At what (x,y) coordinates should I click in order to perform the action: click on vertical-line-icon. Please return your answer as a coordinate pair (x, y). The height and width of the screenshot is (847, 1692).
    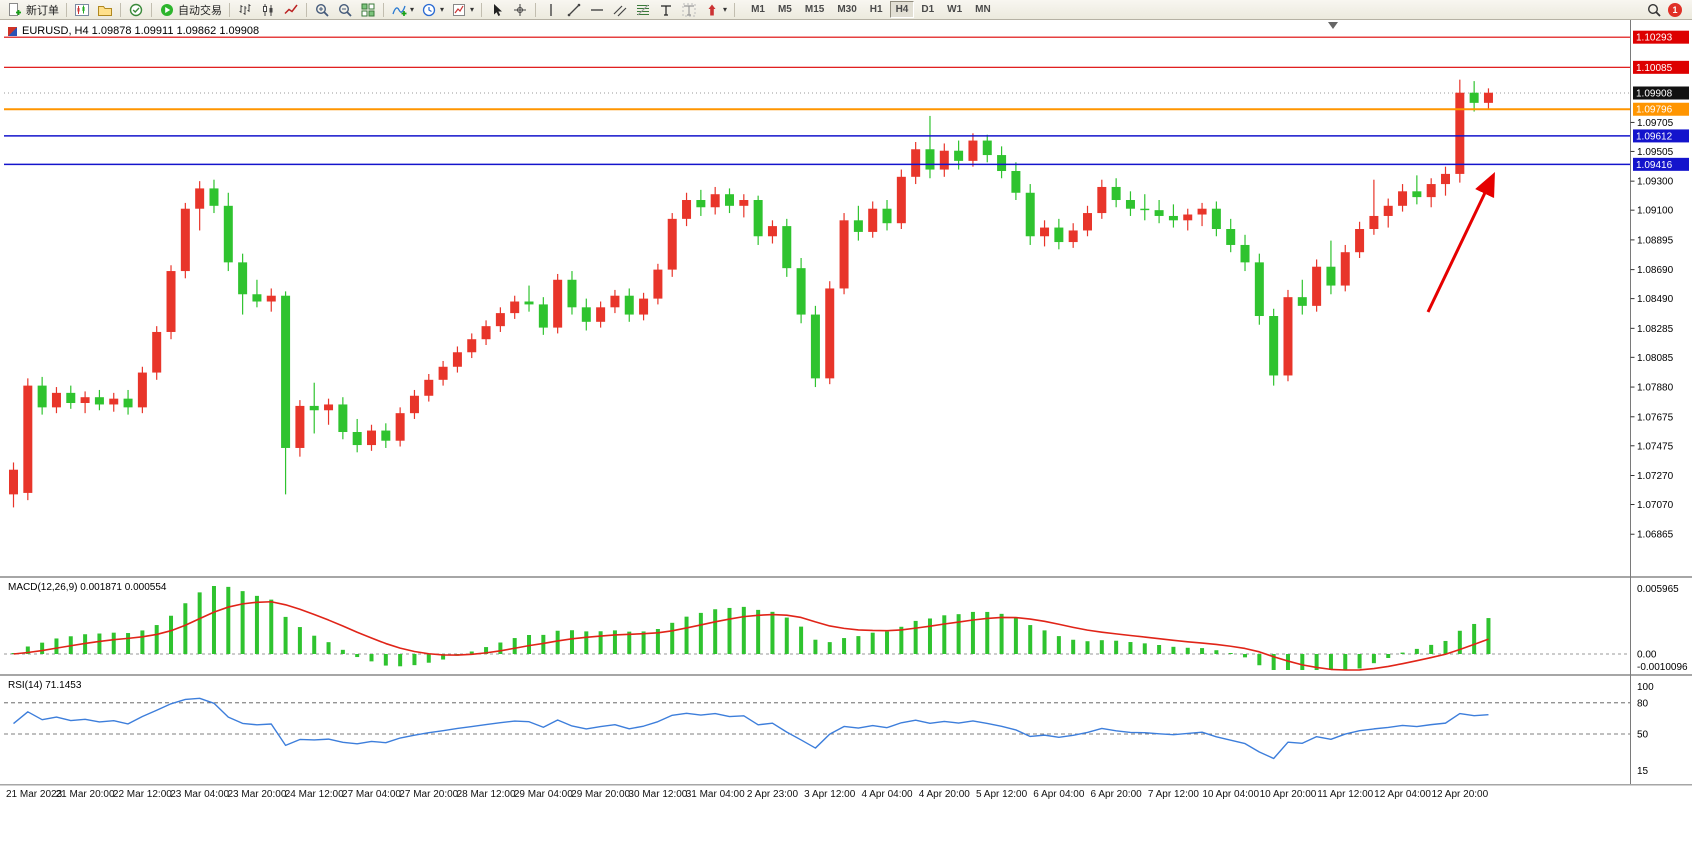
    Looking at the image, I should click on (551, 9).